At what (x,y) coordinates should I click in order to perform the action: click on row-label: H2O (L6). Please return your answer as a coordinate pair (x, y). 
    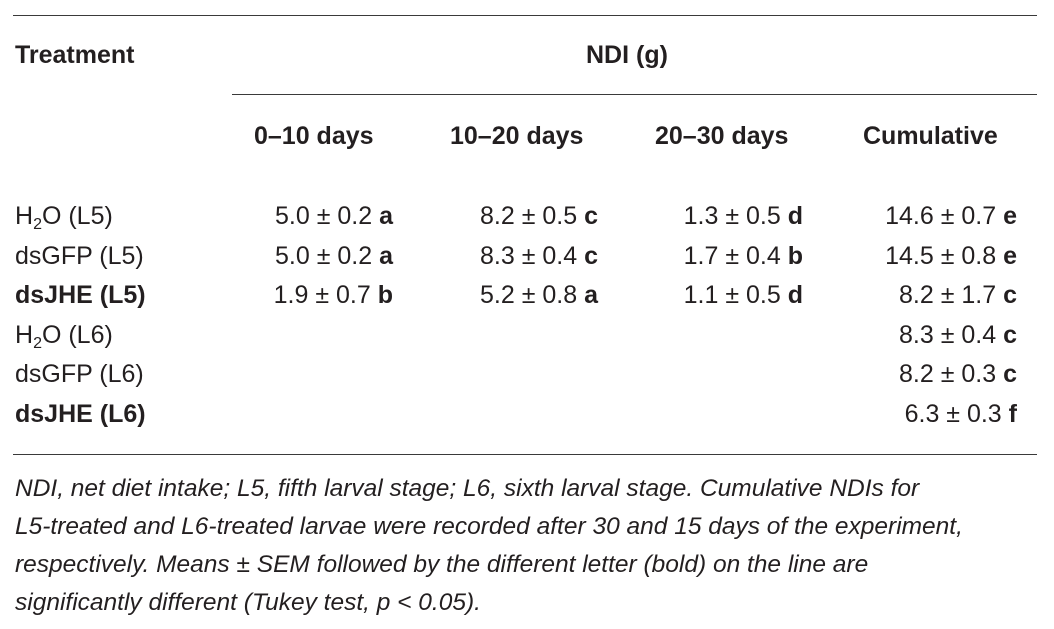
    Looking at the image, I should click on (64, 337).